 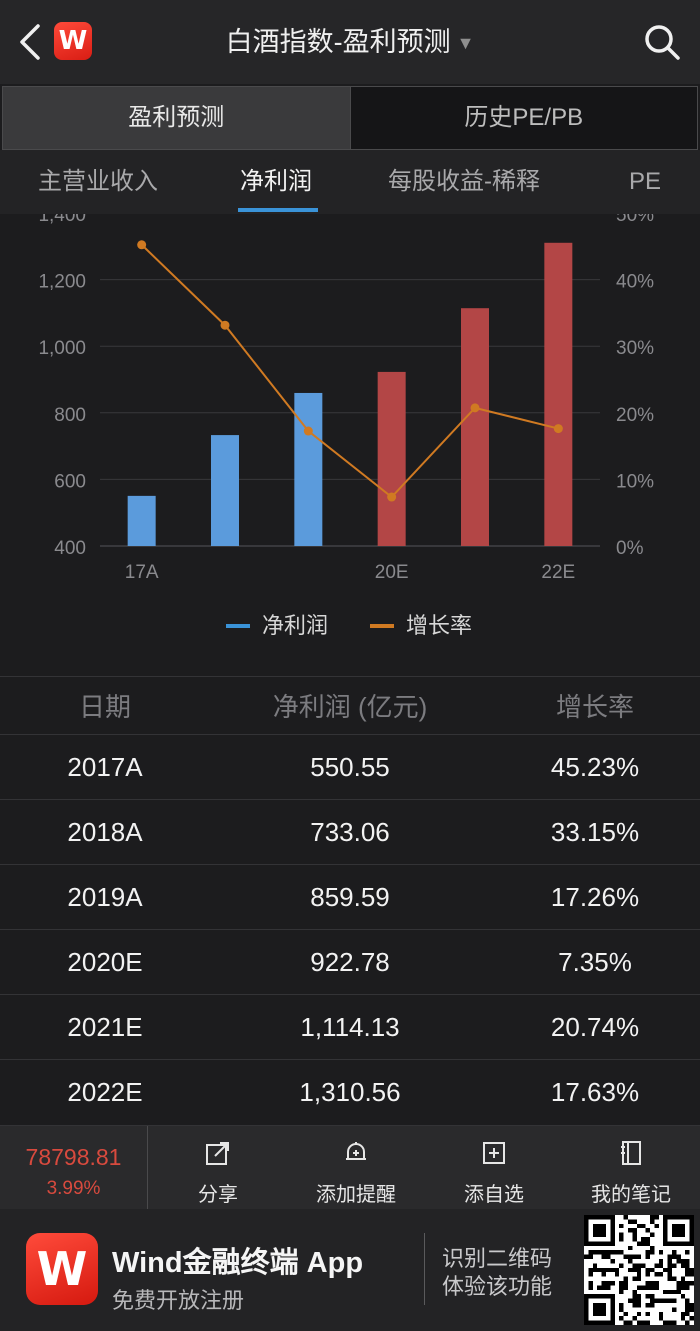 I want to click on cell-date: 2019A, so click(x=105, y=896).